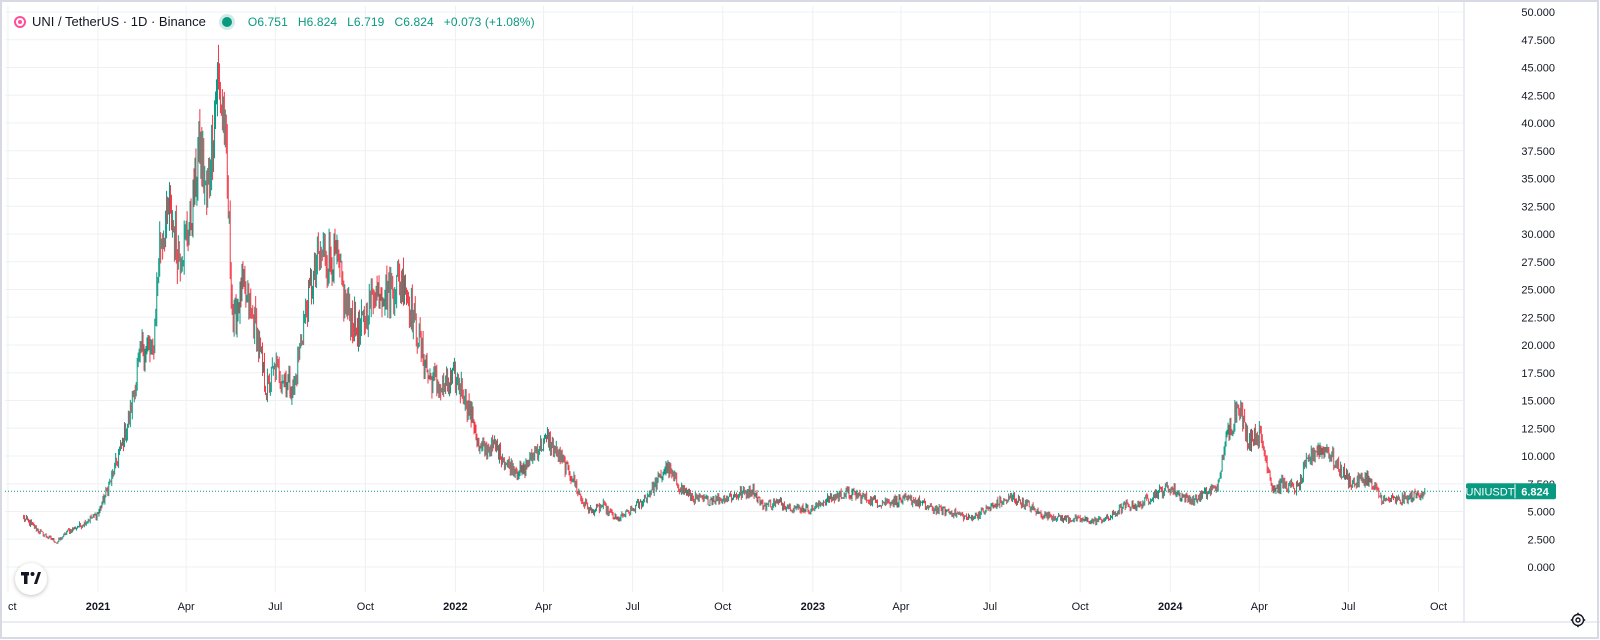 The width and height of the screenshot is (1600, 640). I want to click on y-tick-label: 32.500, so click(1538, 207).